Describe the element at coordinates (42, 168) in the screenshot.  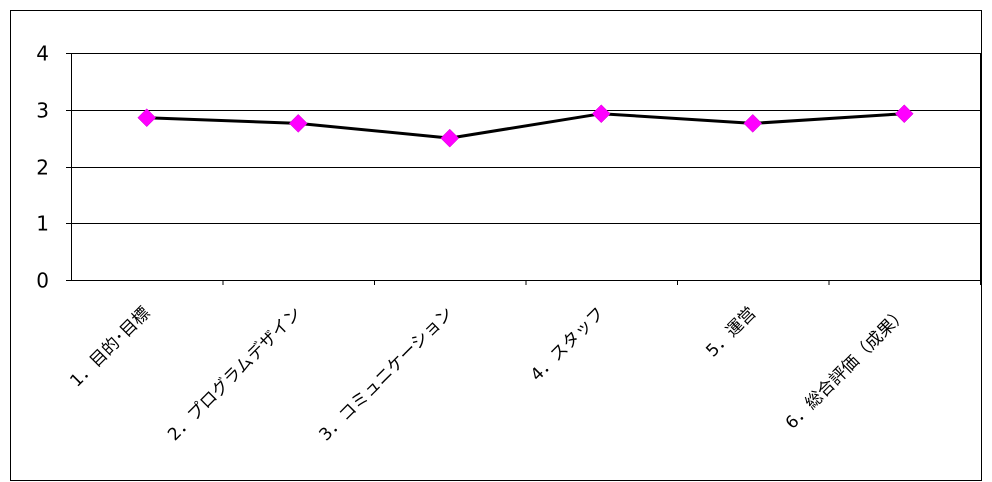
I see `y-tick-label: 2` at that location.